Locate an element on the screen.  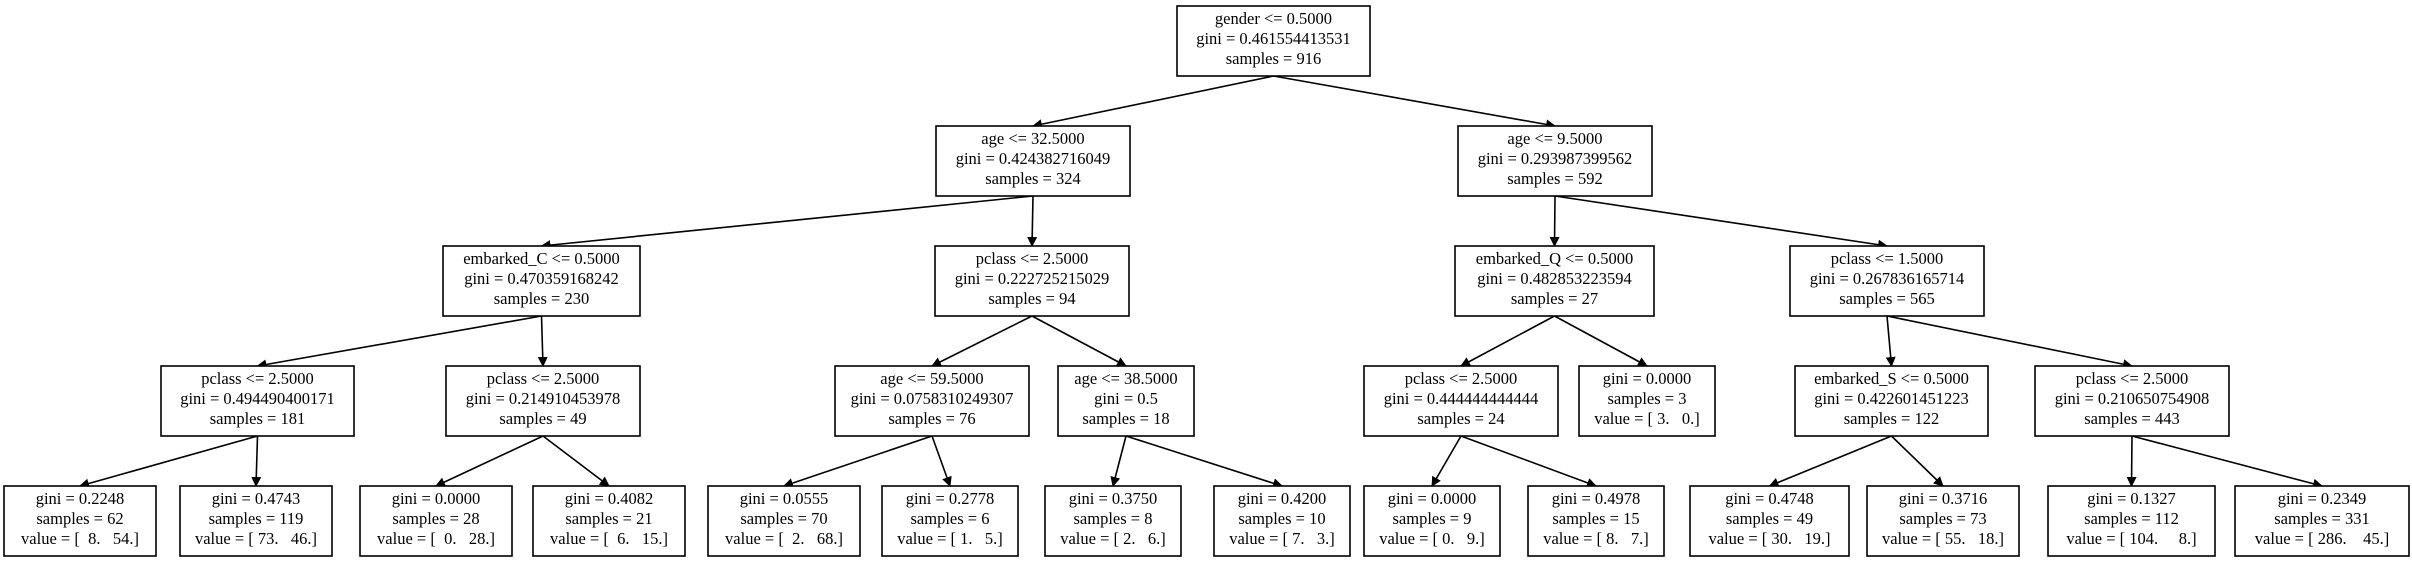
node-text-line: gini = 0.4200 is located at coordinates (1282, 498).